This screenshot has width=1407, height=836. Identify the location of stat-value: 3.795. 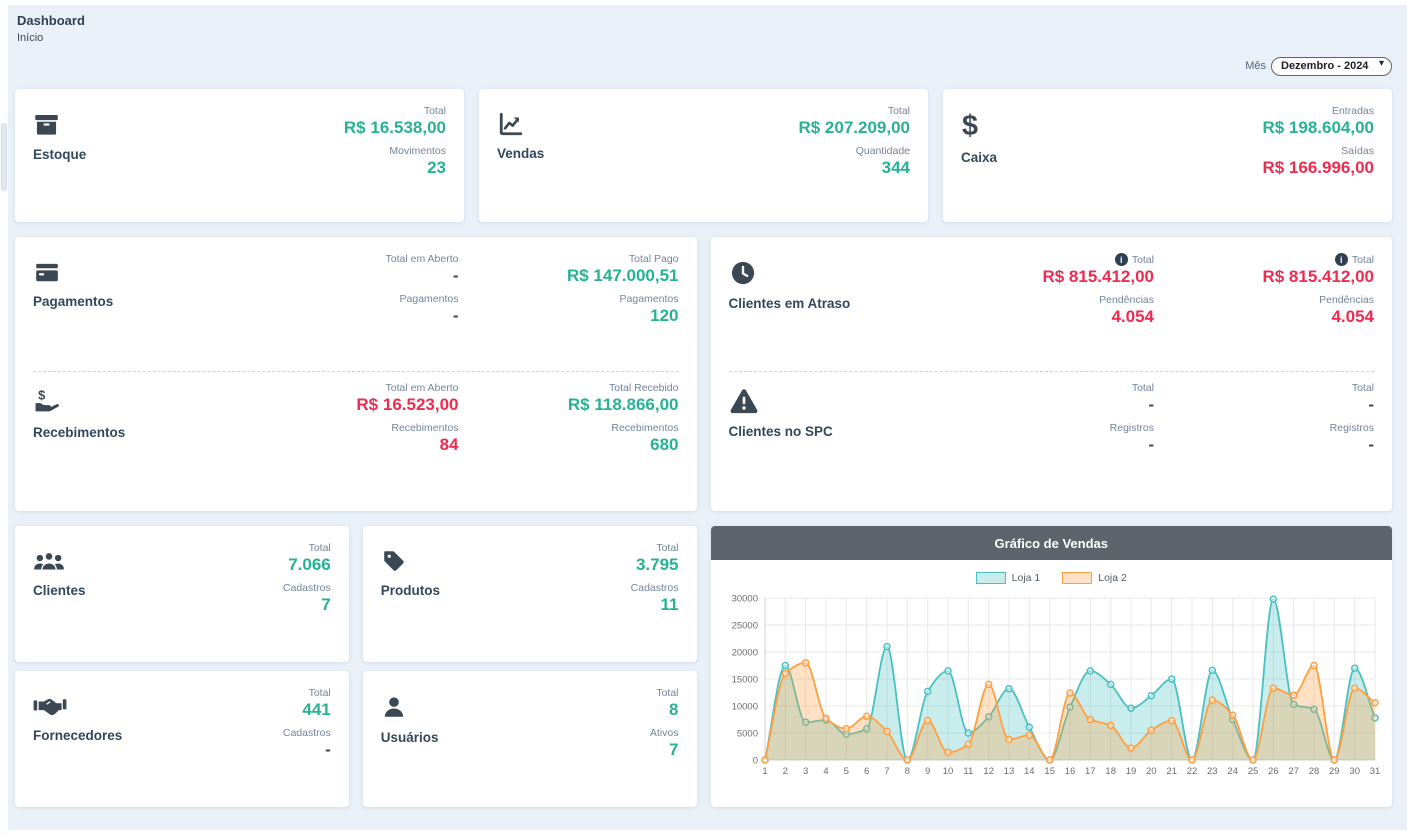
(657, 564).